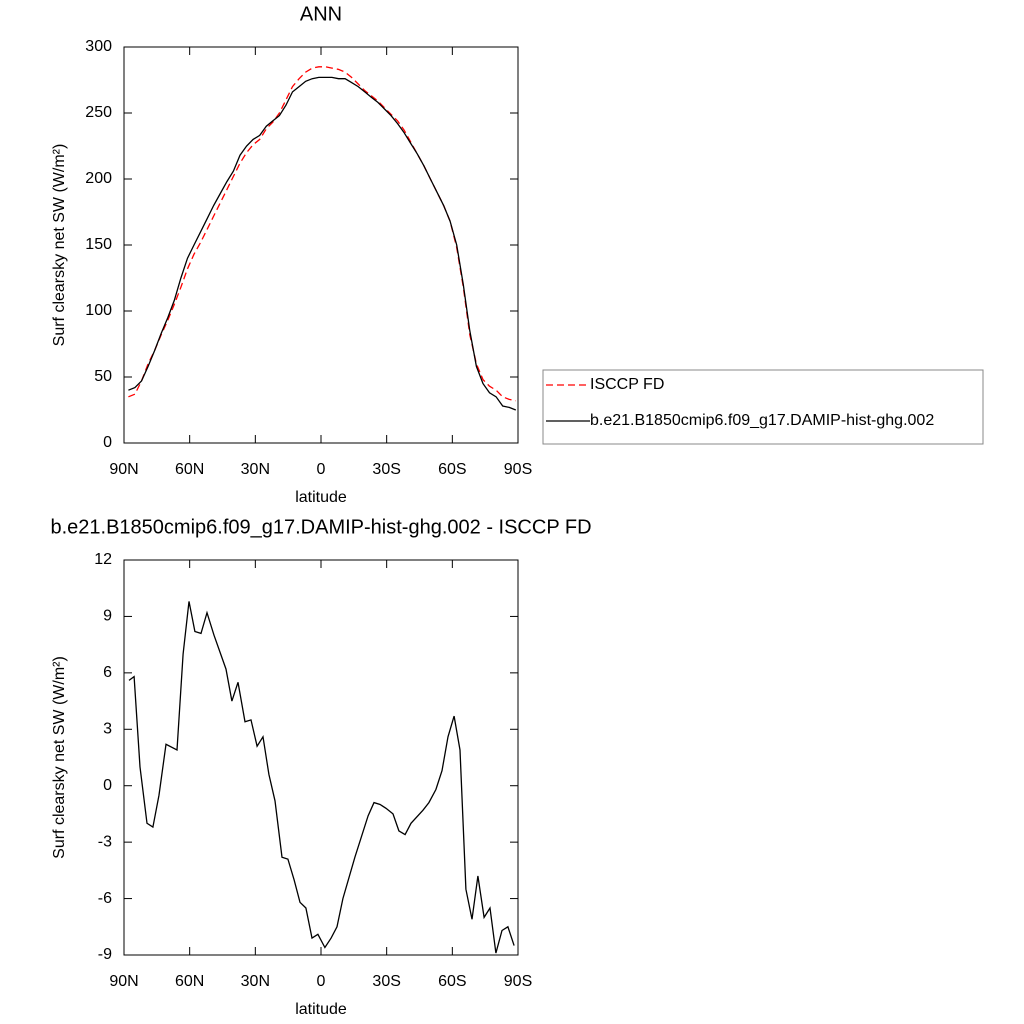 This screenshot has height=1024, width=1024. Describe the element at coordinates (103, 376) in the screenshot. I see `y-tick-label: 50` at that location.